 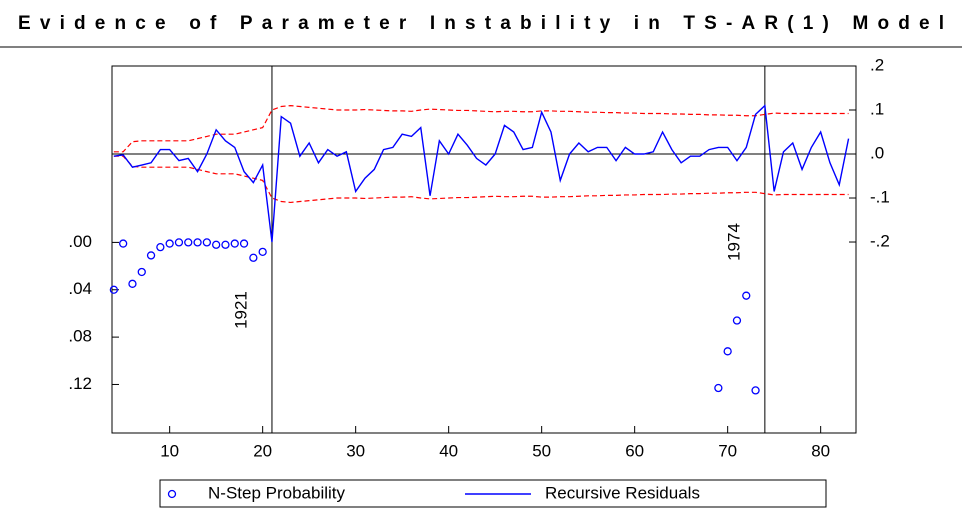 What do you see at coordinates (877, 108) in the screenshot?
I see `y2-tick-label: .1` at bounding box center [877, 108].